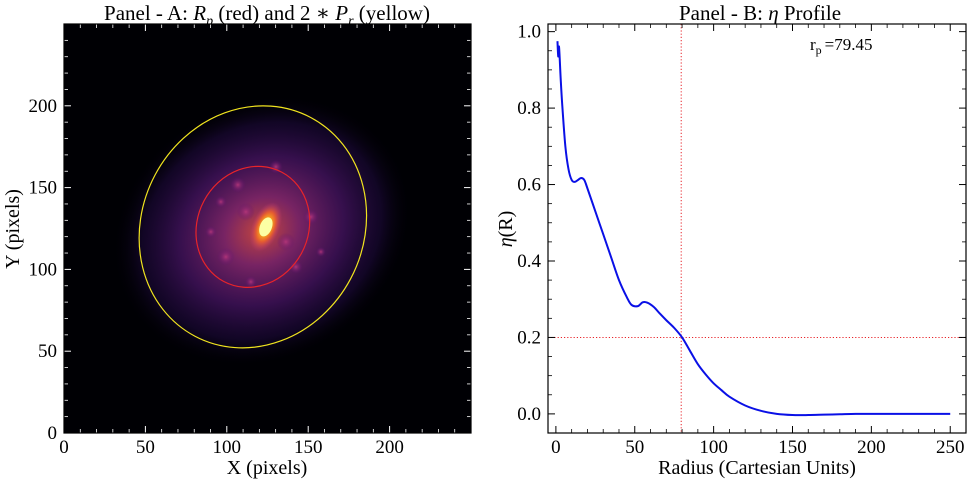 Image resolution: width=974 pixels, height=484 pixels. I want to click on panel-b-ytick-label: 1.0, so click(529, 32).